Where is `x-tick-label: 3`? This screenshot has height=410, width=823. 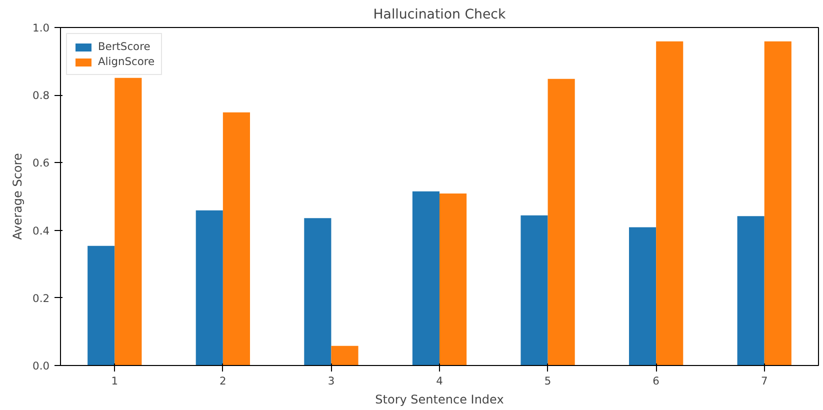
x-tick-label: 3 is located at coordinates (331, 381).